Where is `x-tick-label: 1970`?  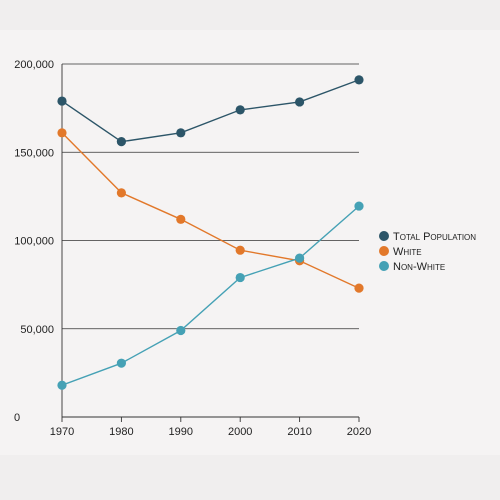
x-tick-label: 1970 is located at coordinates (62, 432).